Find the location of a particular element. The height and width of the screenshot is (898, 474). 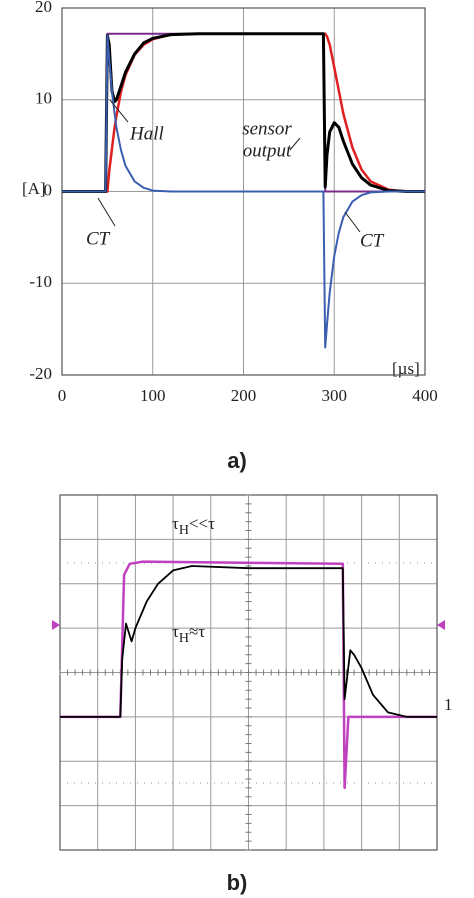

channel-label: 1 is located at coordinates (448, 704).